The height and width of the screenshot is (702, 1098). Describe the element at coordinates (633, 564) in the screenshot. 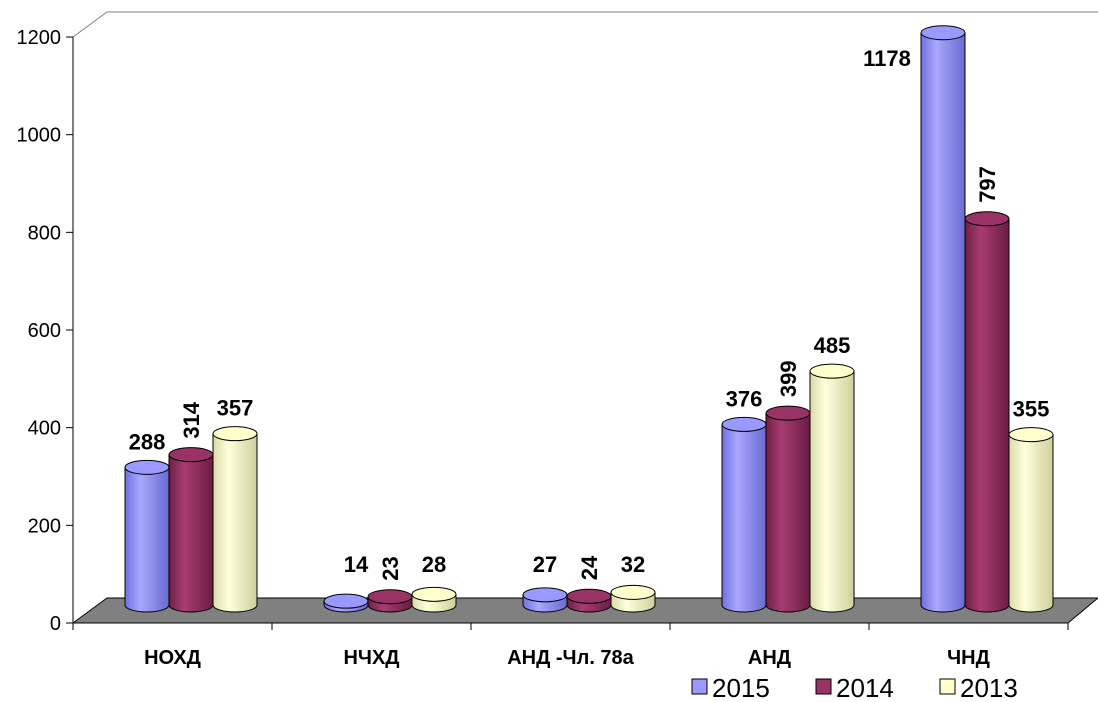

I see `data-label: 32` at that location.